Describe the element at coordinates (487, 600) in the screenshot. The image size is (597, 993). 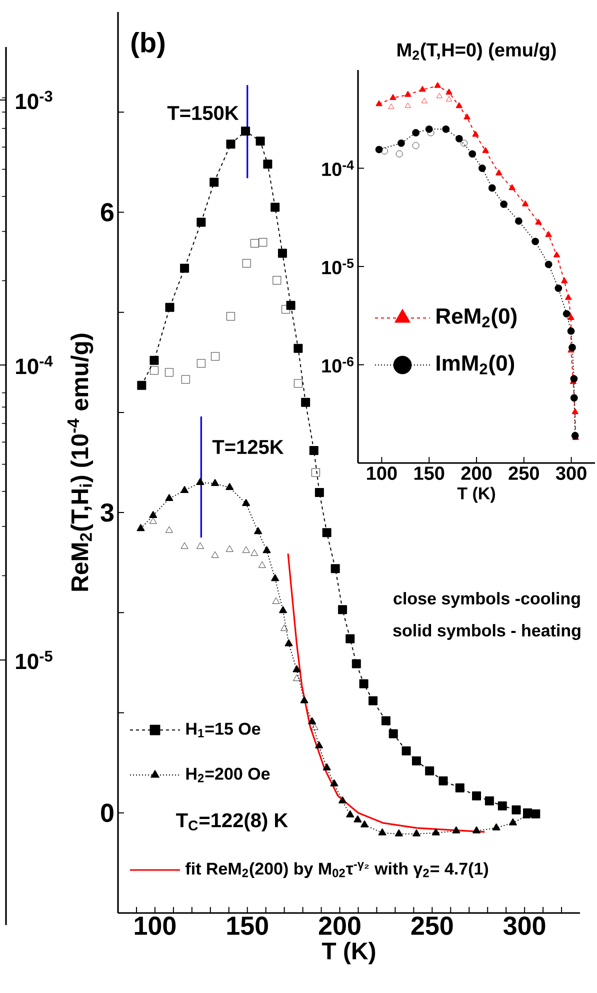
I see `annotation: close symbols -cooling` at that location.